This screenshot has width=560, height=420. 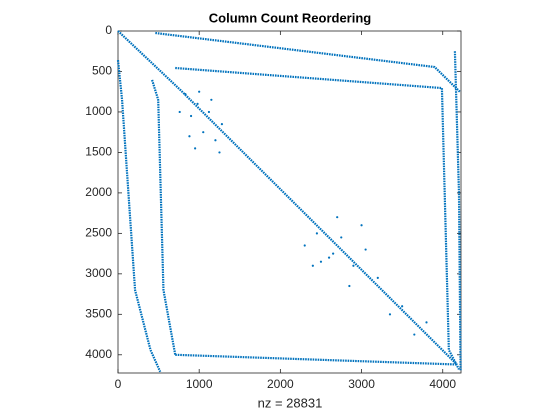 What do you see at coordinates (98, 152) in the screenshot?
I see `y-tick-label: 1500` at bounding box center [98, 152].